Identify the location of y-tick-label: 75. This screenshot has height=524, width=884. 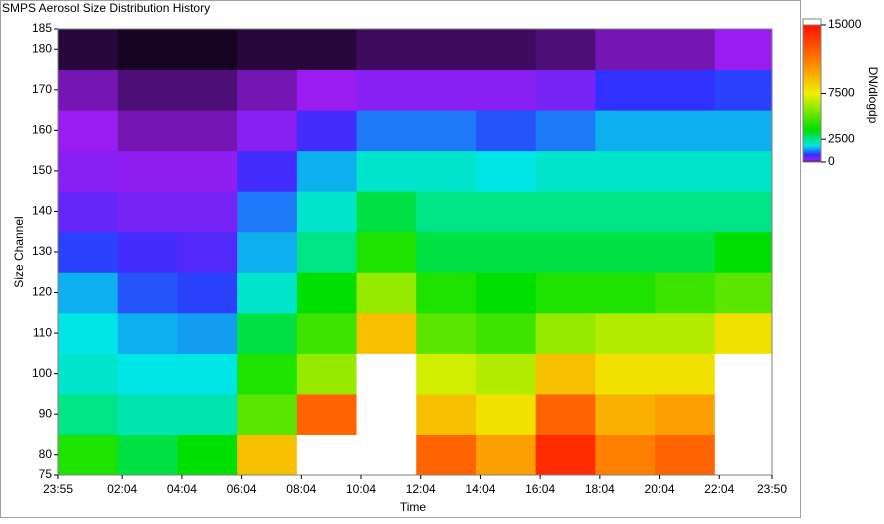
(46, 474).